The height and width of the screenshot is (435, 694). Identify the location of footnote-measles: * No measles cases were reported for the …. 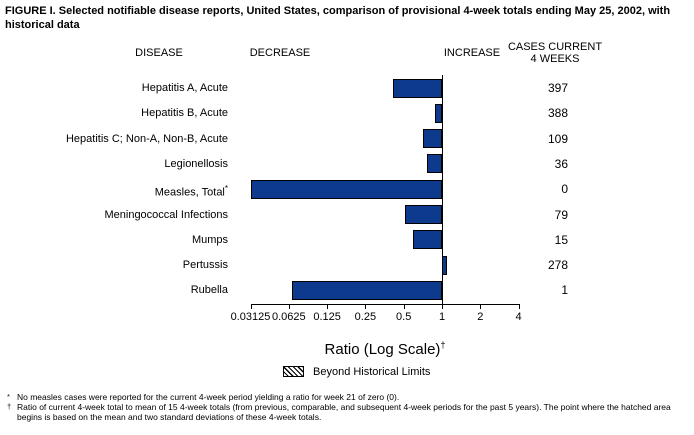
(203, 397).